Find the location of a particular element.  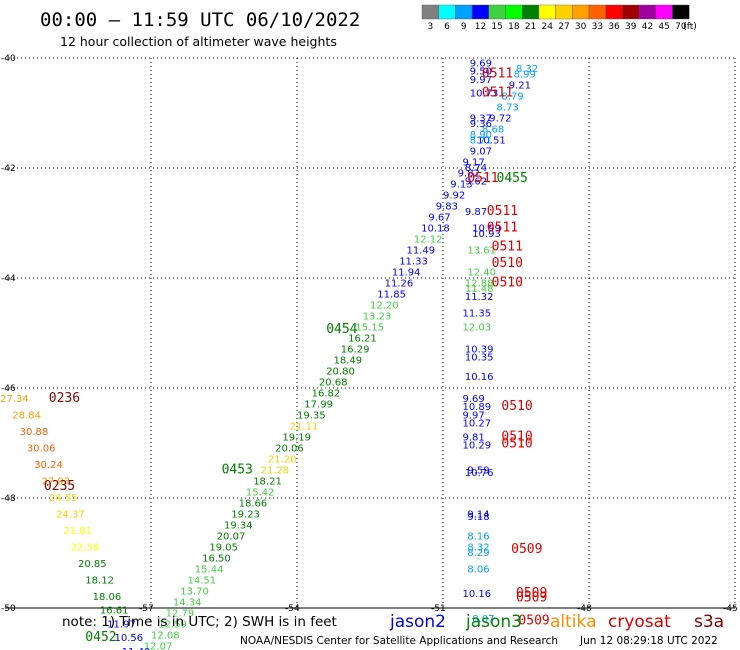

scale-label: 12 is located at coordinates (480, 27).